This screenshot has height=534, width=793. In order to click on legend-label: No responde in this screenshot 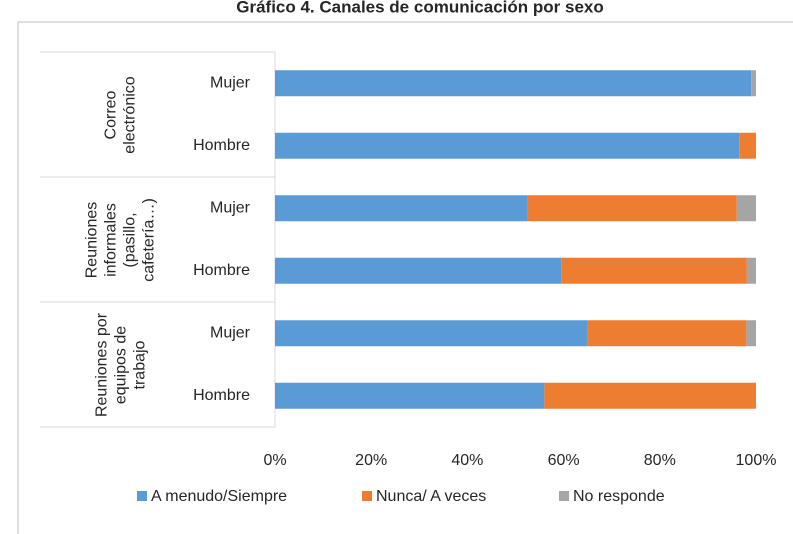, I will do `click(619, 496)`.